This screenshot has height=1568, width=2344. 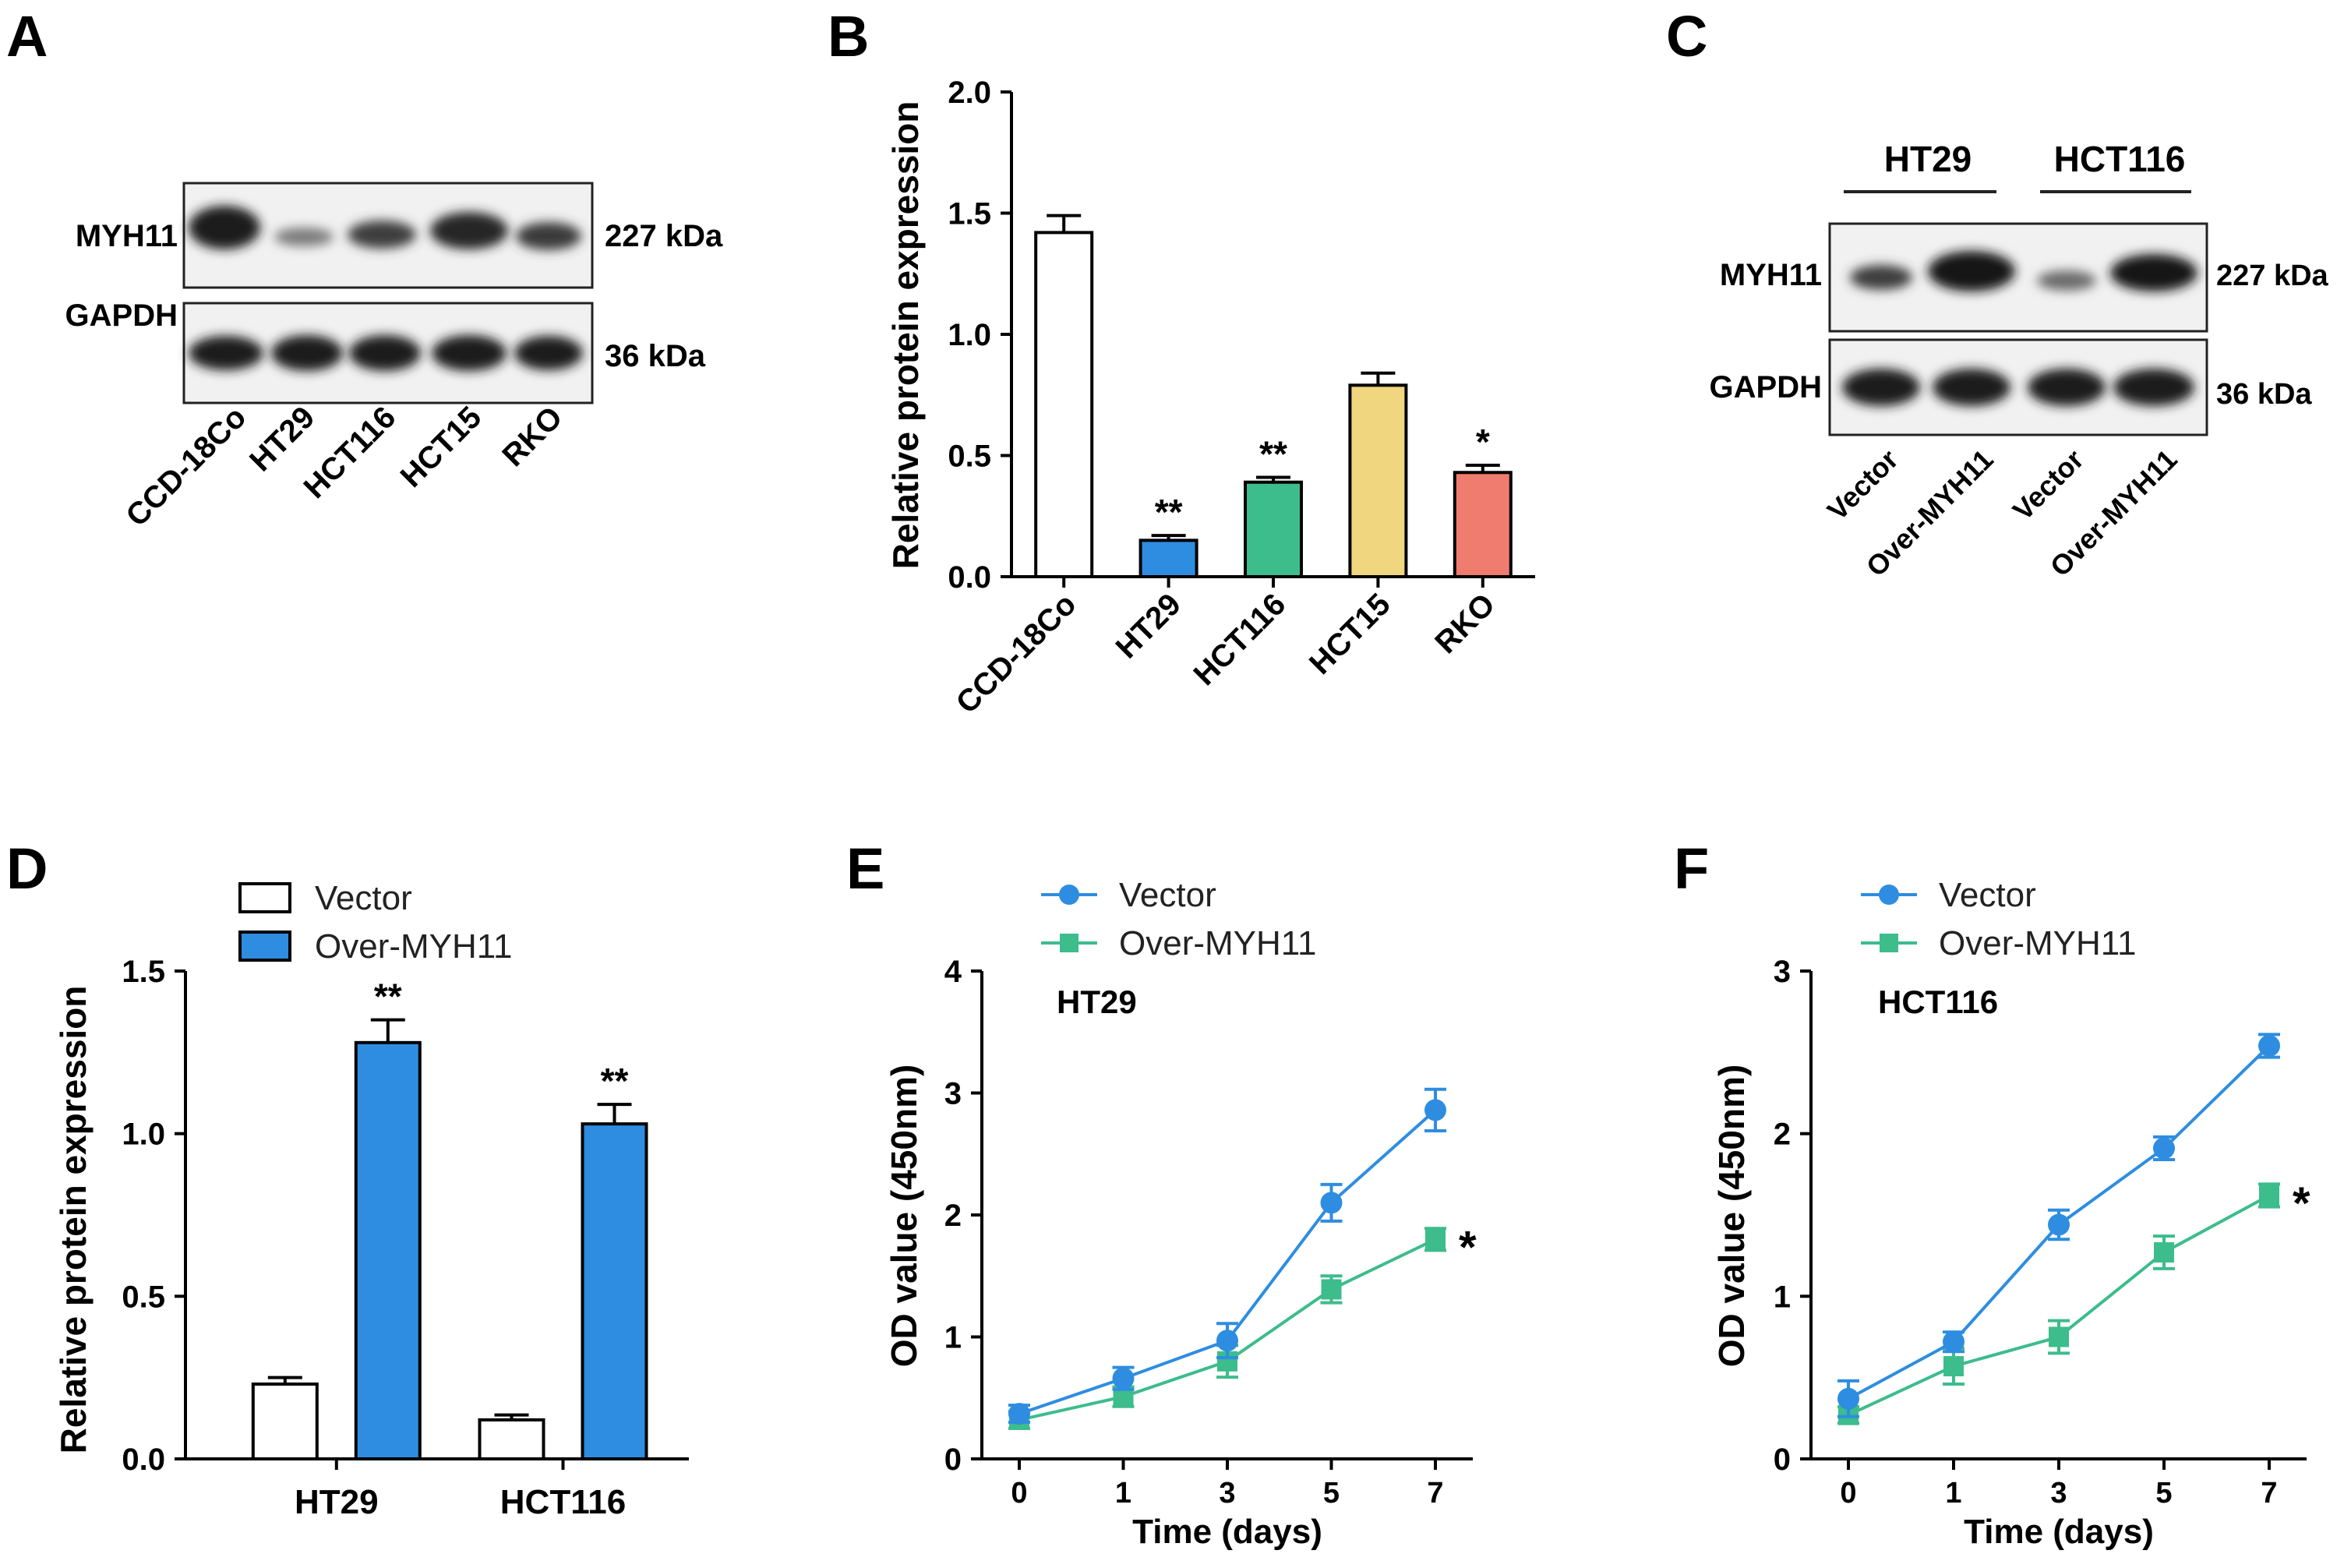 What do you see at coordinates (2272, 276) in the screenshot?
I see `blot-c-kda-227: 227 kDa` at bounding box center [2272, 276].